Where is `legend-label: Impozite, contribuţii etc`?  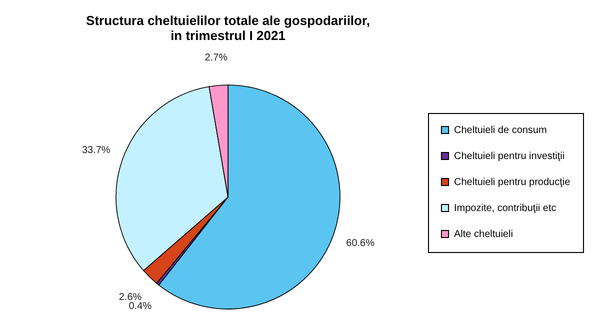
legend-label: Impozite, contribuţii etc is located at coordinates (505, 208).